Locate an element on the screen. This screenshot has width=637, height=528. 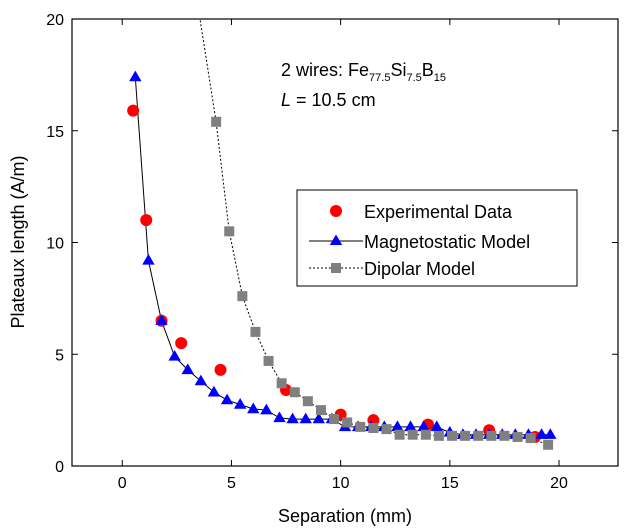
legend-marker-experimental is located at coordinates (336, 211).